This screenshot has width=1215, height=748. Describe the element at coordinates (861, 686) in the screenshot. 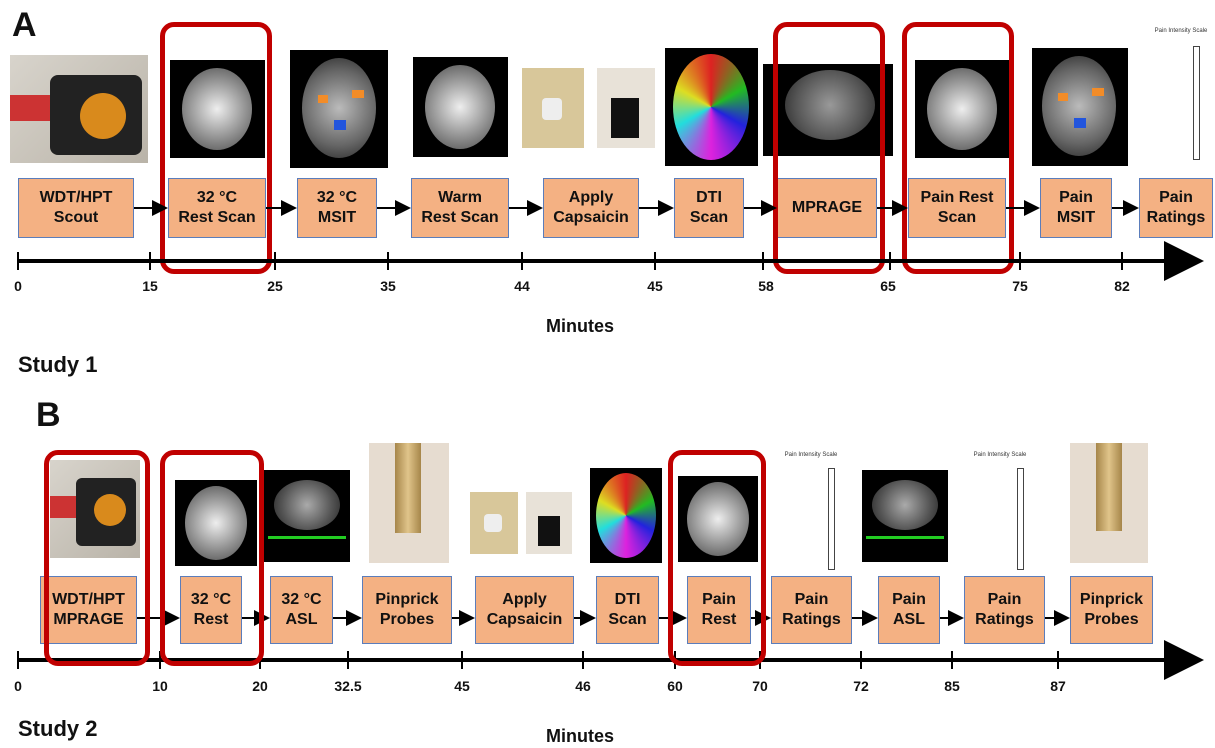

I see `tick-label: 72` at that location.